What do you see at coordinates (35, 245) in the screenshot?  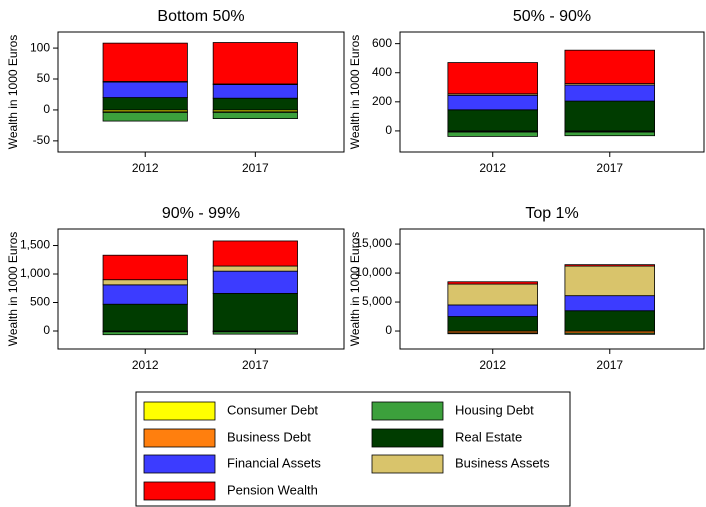 I see `y-tick-label: 1,500` at bounding box center [35, 245].